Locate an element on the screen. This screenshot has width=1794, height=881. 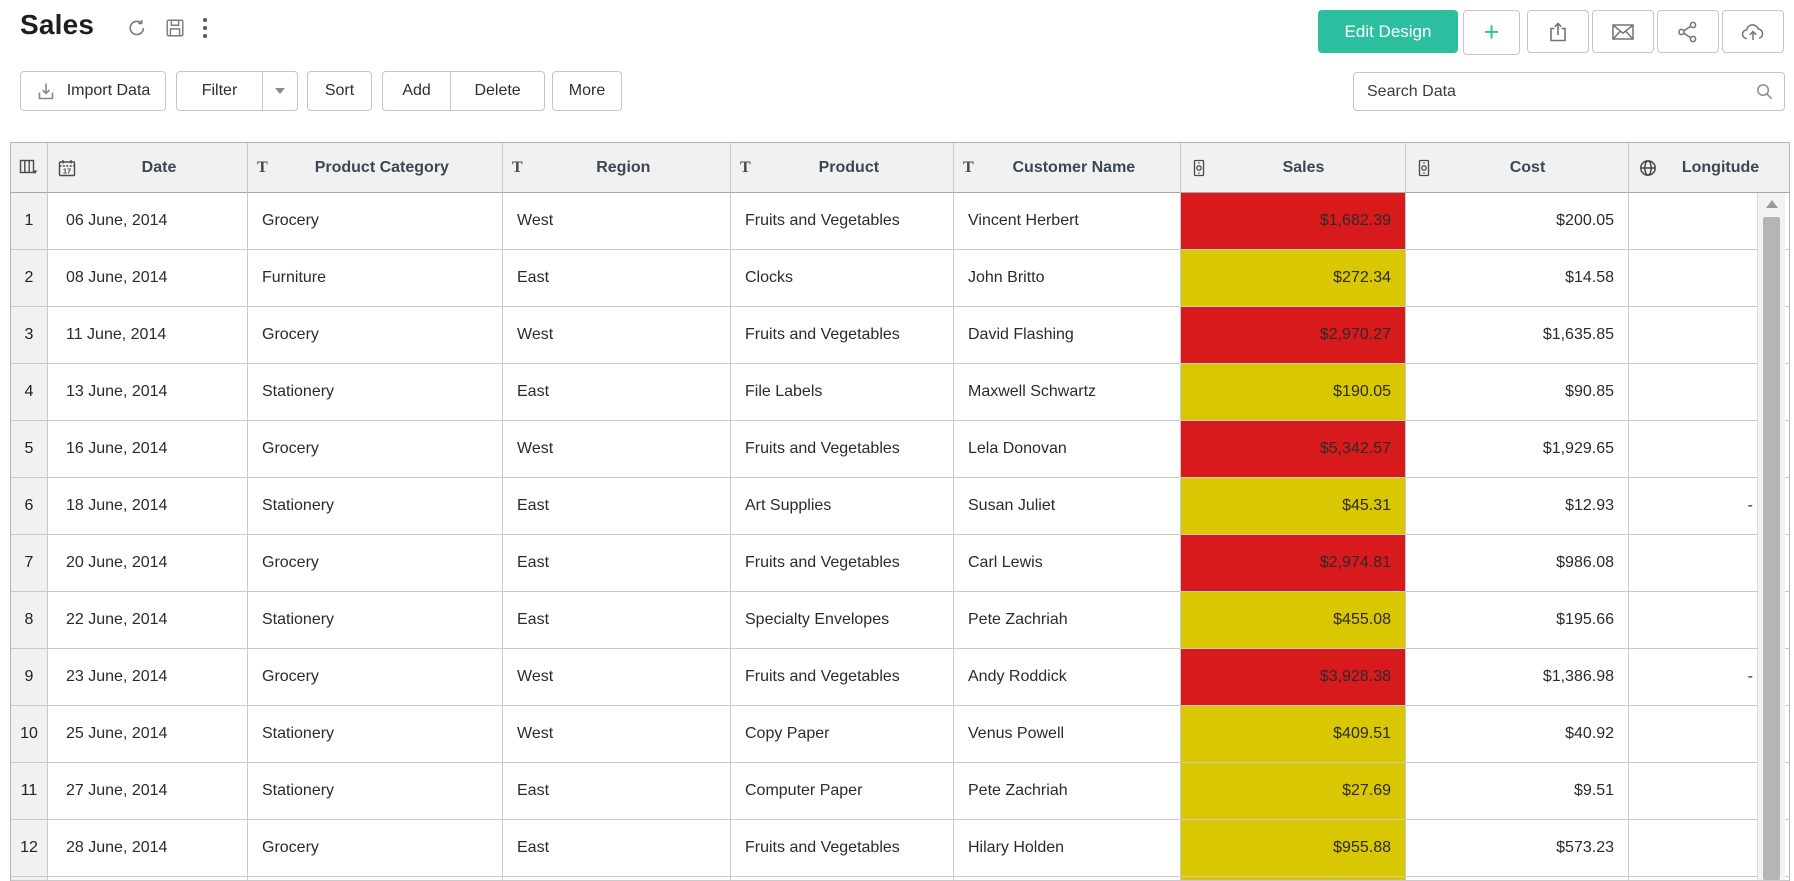
cell-cost: $986.08 is located at coordinates (1517, 563).